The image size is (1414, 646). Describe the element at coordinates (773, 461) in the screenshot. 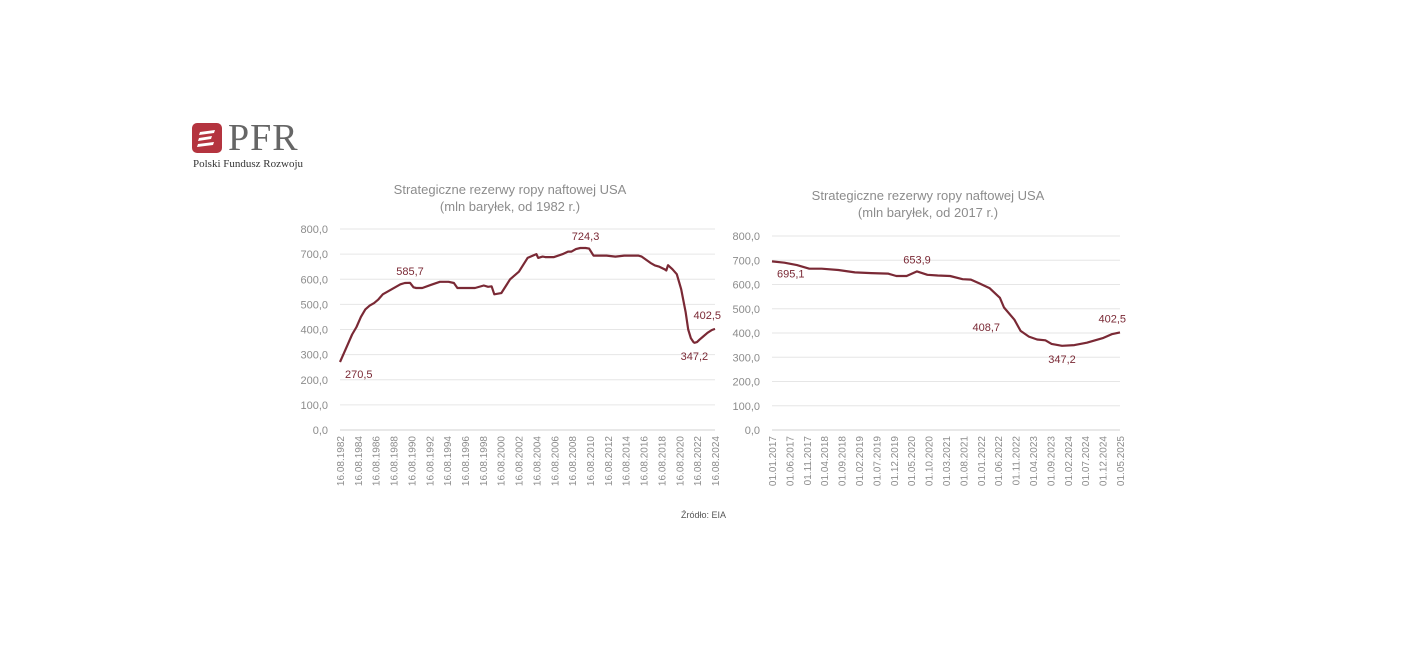

I see `x-tick-label: 01.01.2017` at that location.